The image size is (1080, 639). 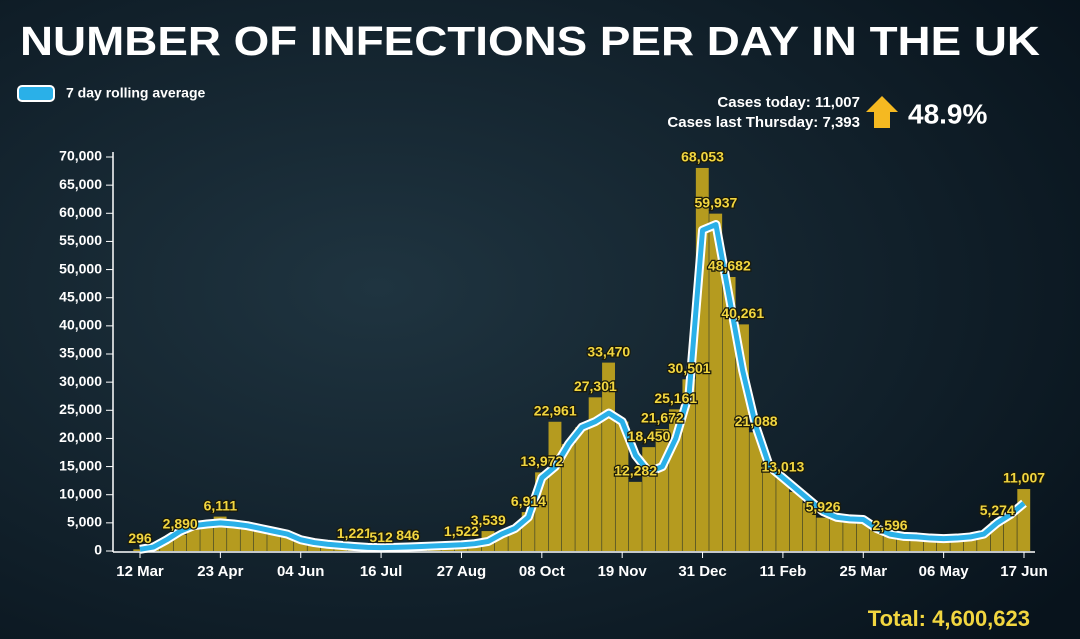 I want to click on x-tick-label: 08 Oct, so click(x=542, y=571).